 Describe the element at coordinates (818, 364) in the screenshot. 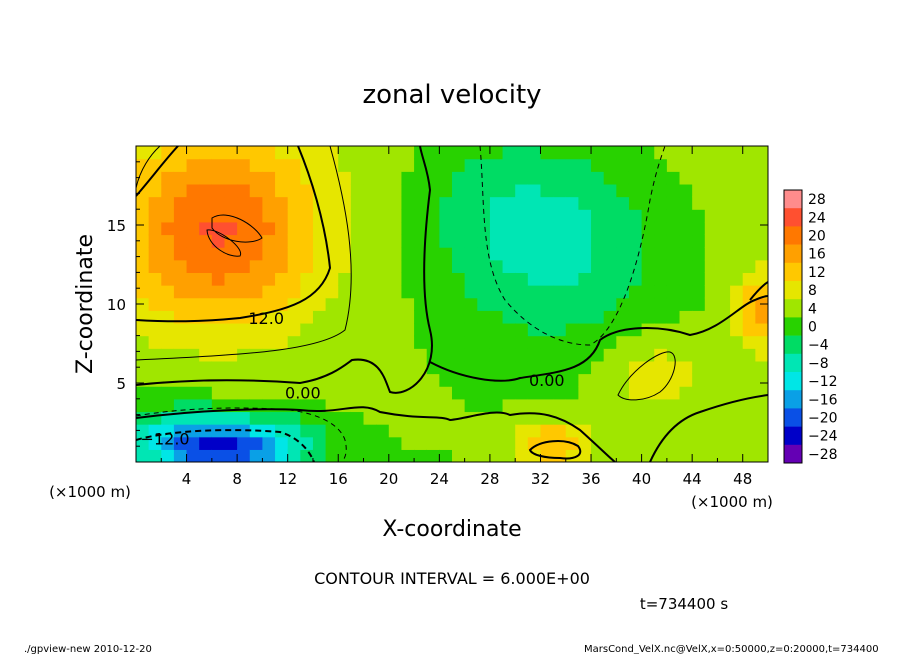

I see `colorbar-label: −8` at that location.